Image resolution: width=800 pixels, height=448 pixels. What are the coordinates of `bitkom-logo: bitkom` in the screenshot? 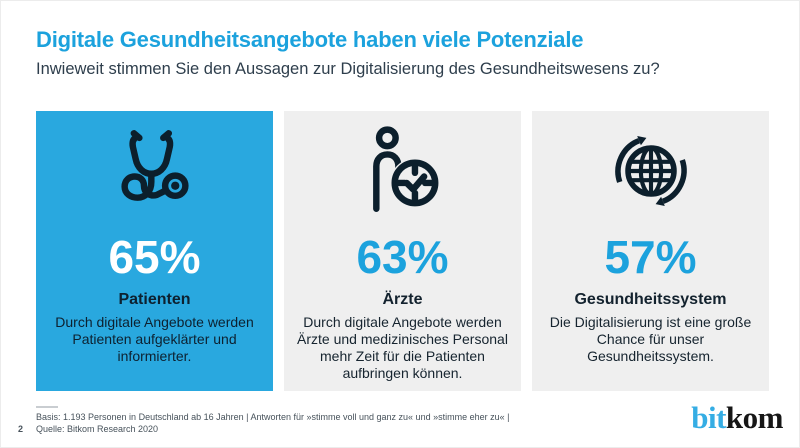 It's located at (737, 417).